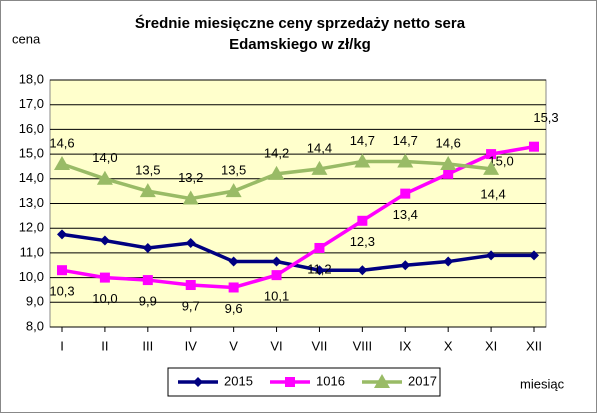  Describe the element at coordinates (330, 380) in the screenshot. I see `legend-label: 1016` at that location.